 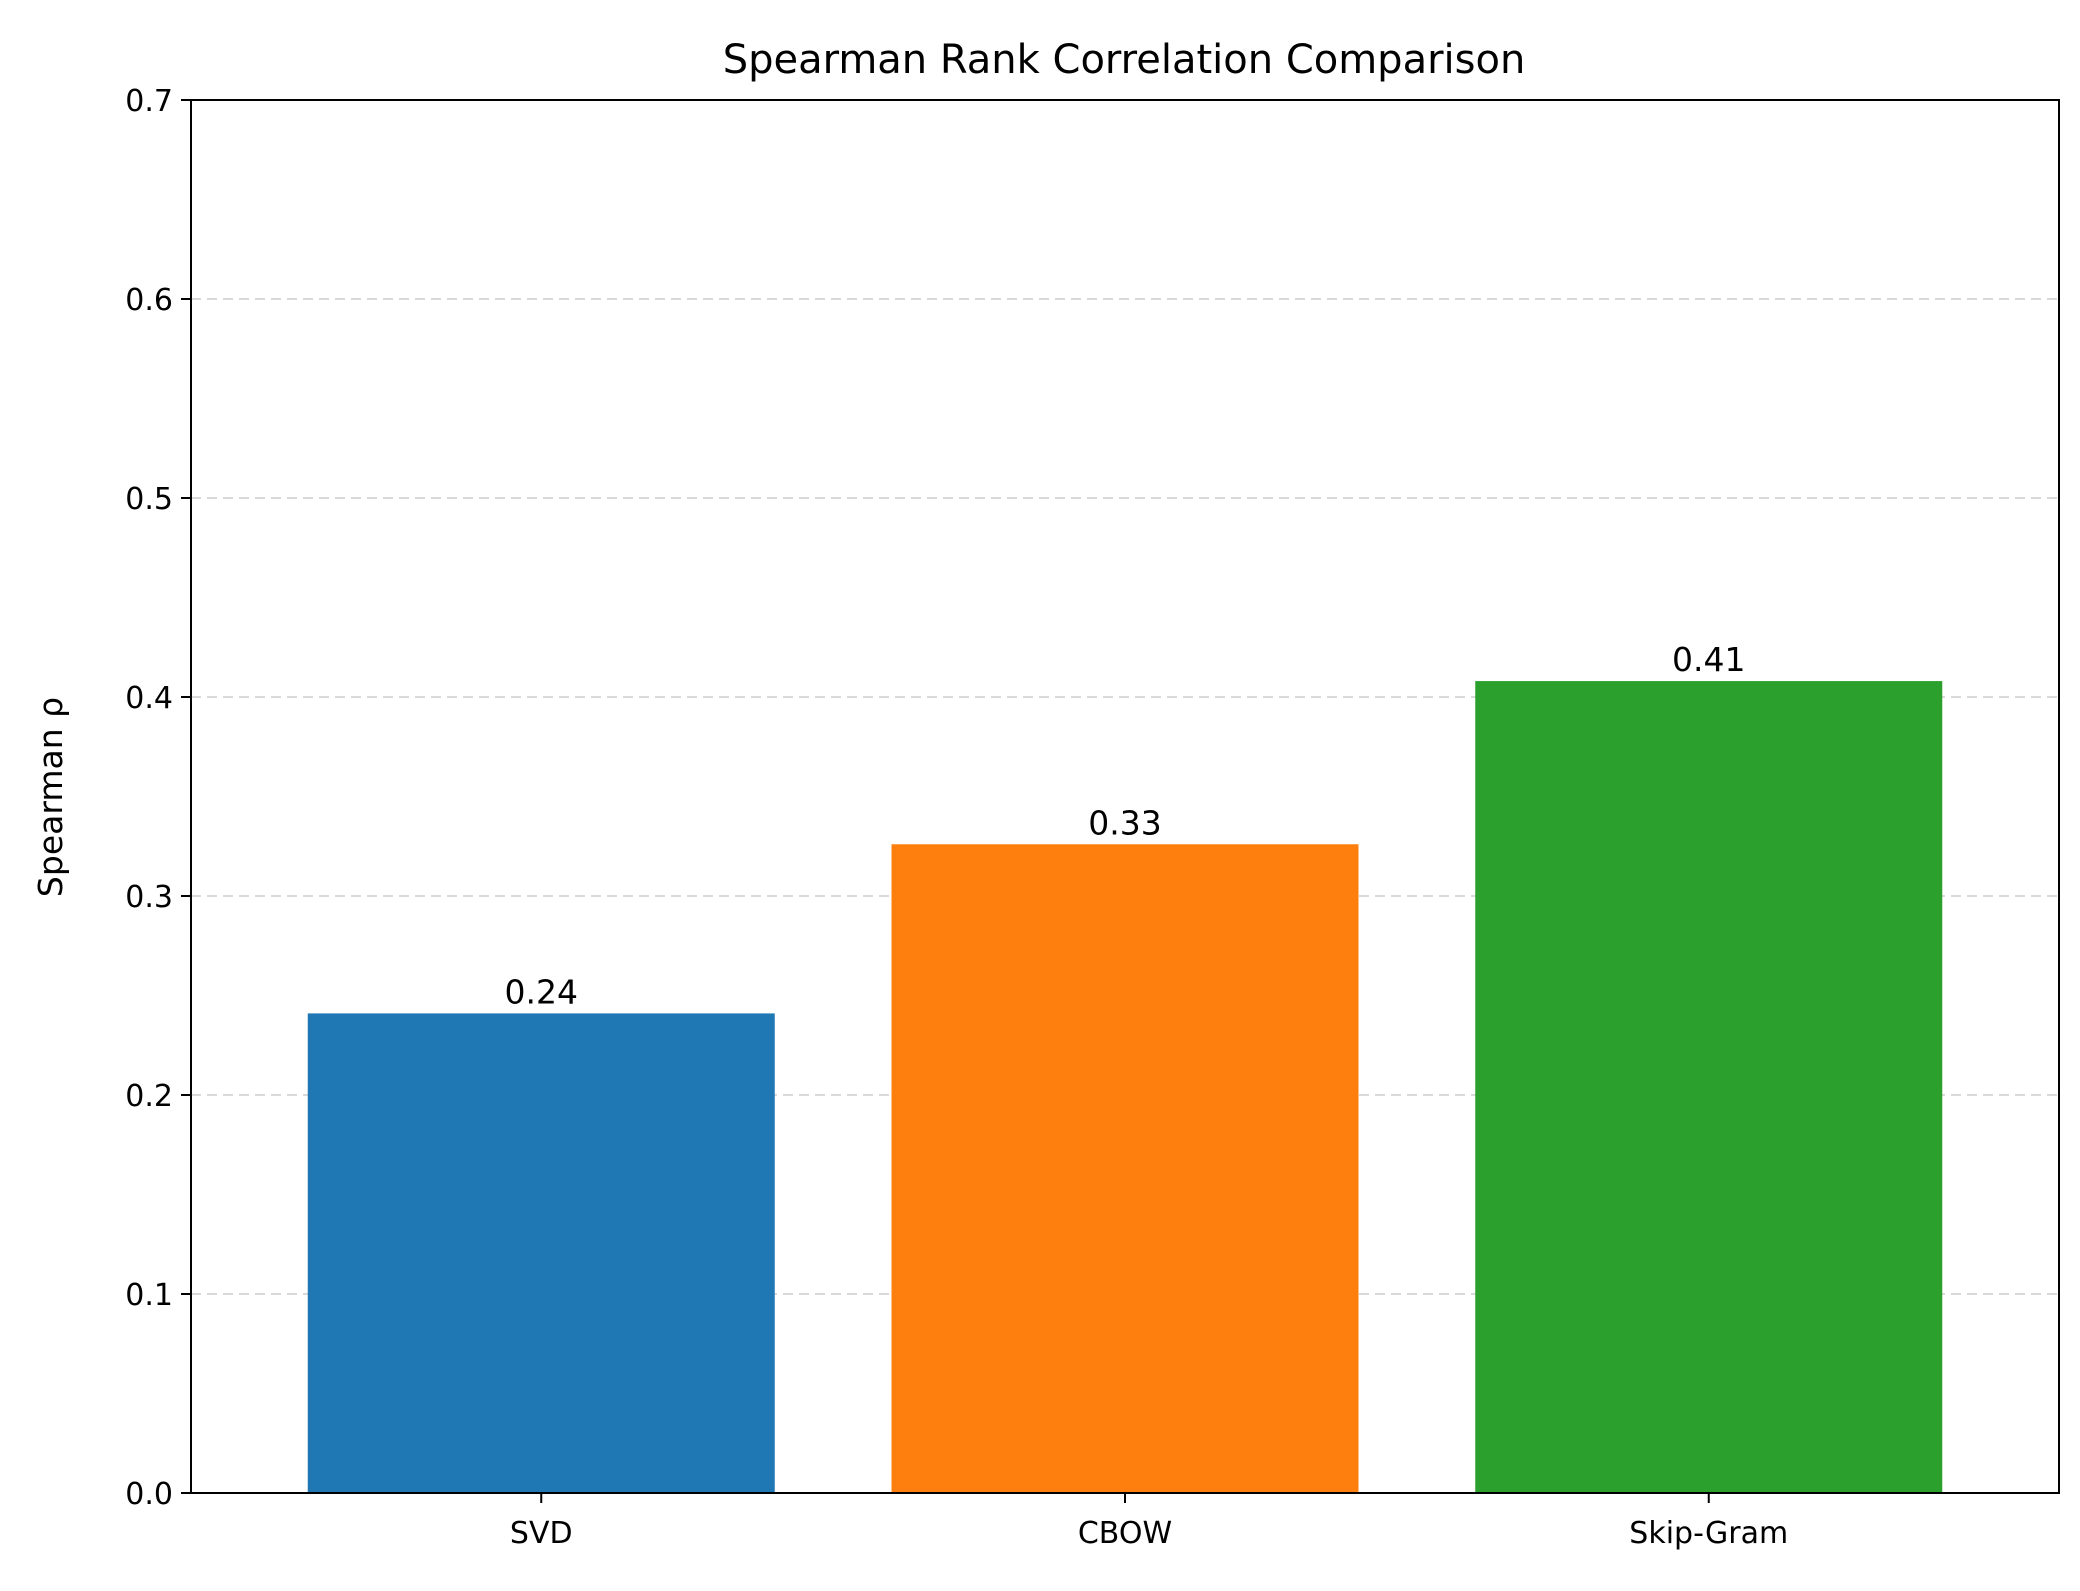 I want to click on y-axis-label: Spearman ρ, so click(x=50, y=797).